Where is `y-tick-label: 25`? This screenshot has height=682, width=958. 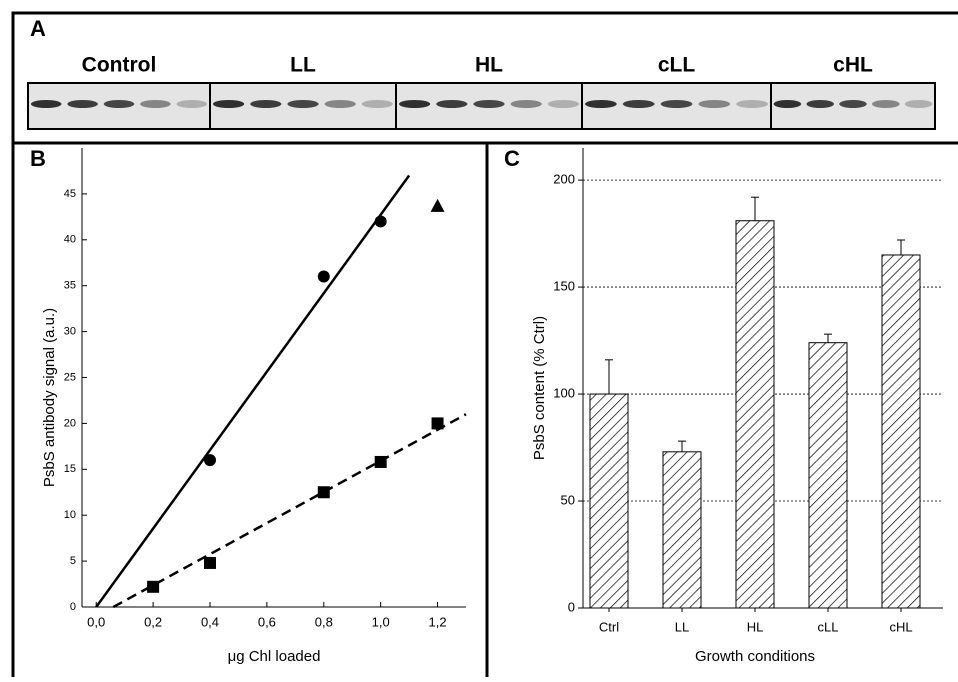
y-tick-label: 25 is located at coordinates (70, 377).